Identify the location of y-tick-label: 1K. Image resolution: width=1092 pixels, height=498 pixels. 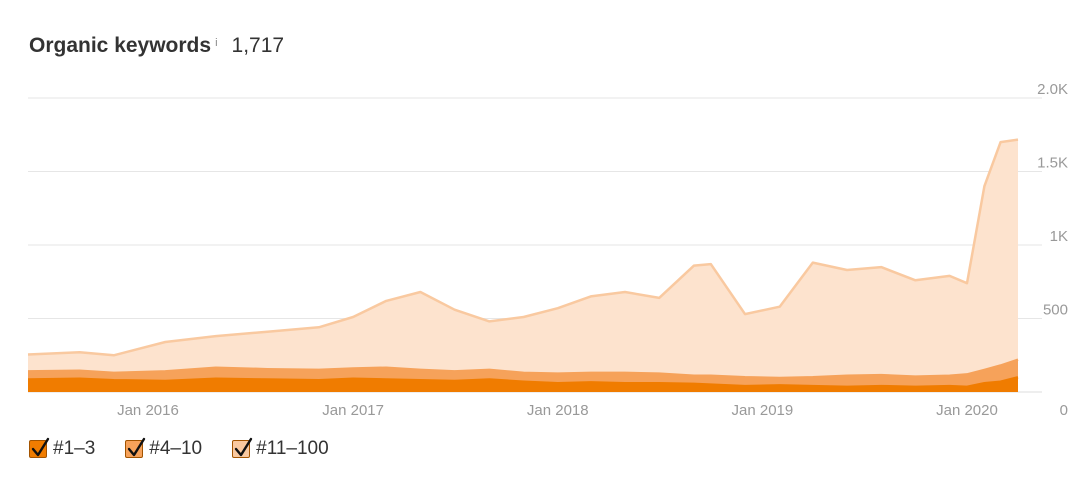
(1059, 236).